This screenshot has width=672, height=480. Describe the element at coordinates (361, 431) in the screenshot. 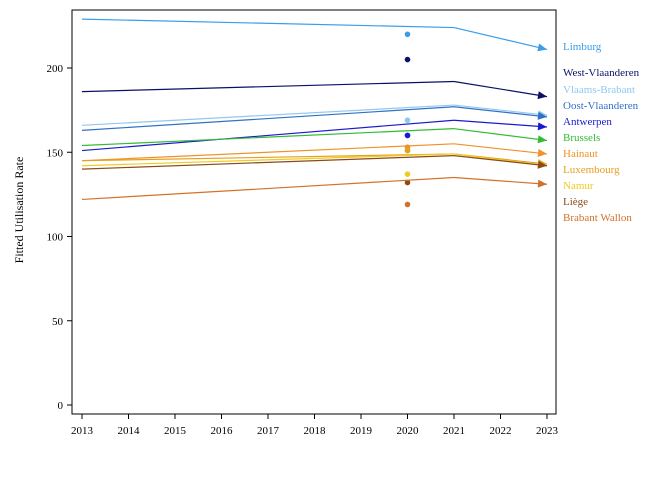

I see `x-tick-label: 2019` at that location.